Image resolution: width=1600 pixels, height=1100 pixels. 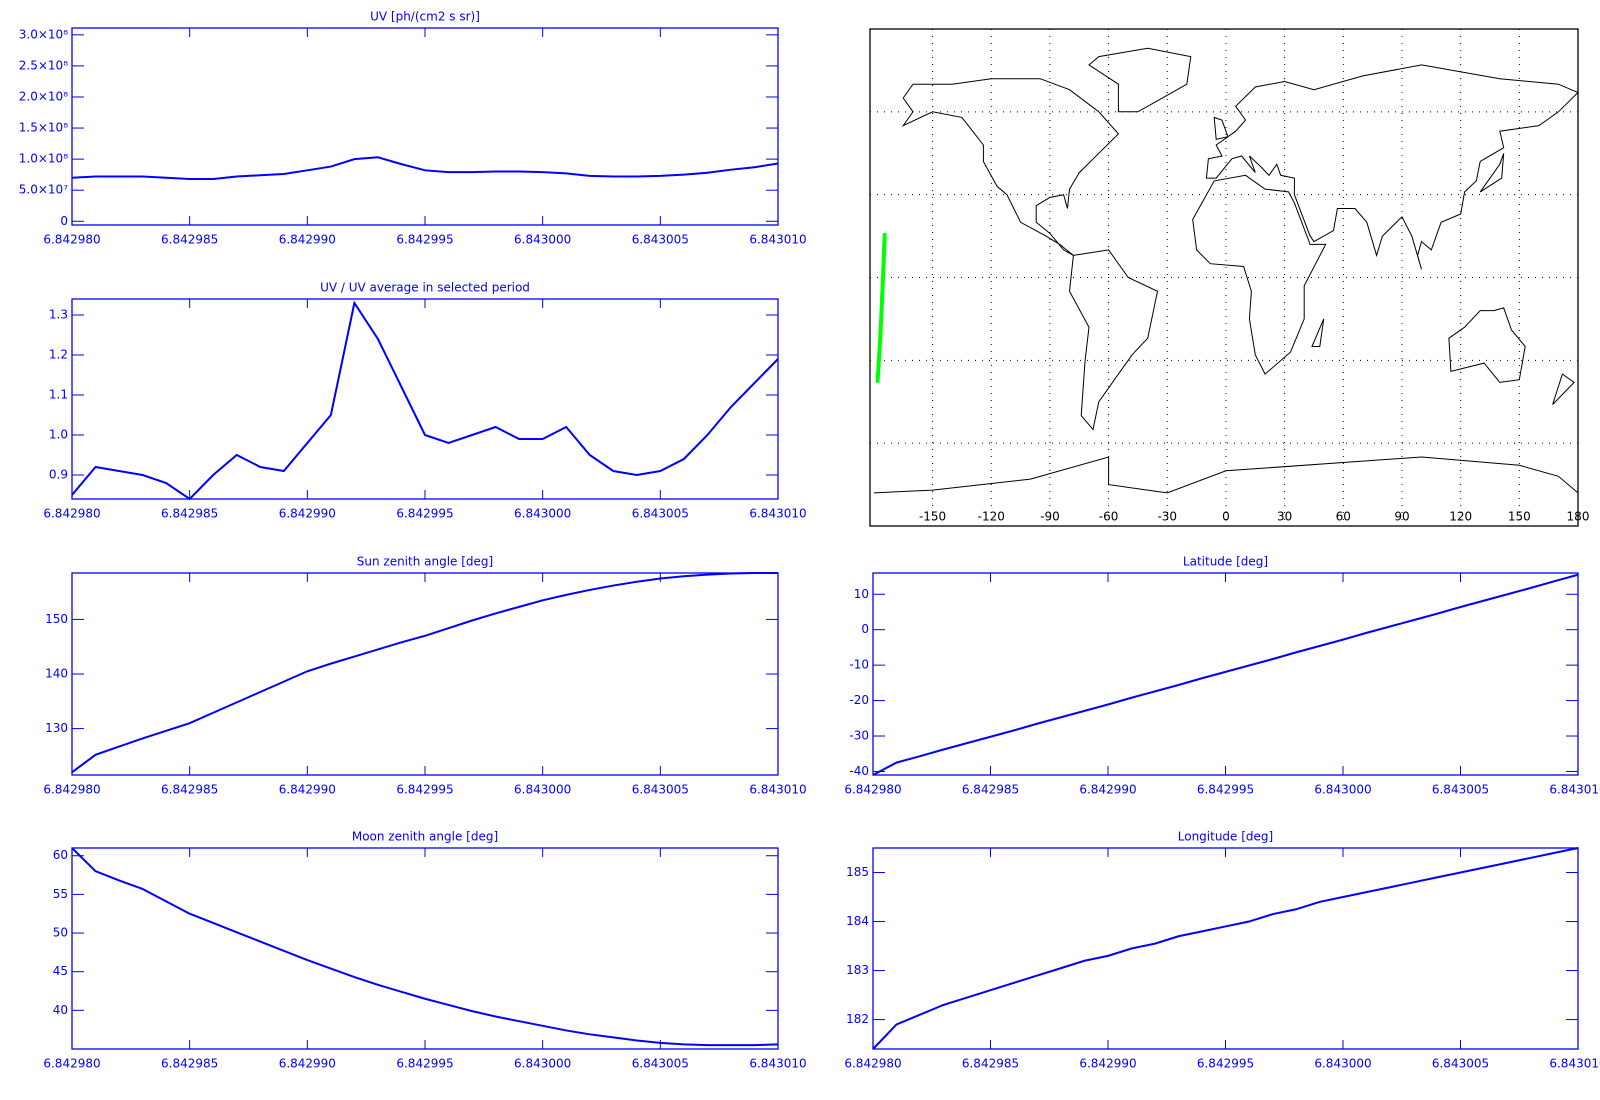 I want to click on x-tick-label: 150, so click(x=1519, y=517).